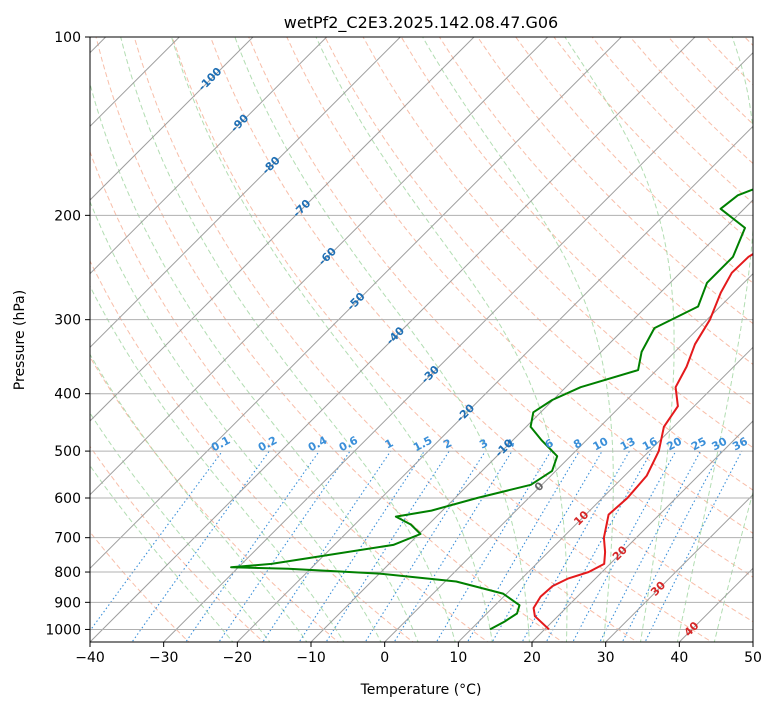  Describe the element at coordinates (90, 658) in the screenshot. I see `x-tick-label: −40` at that location.